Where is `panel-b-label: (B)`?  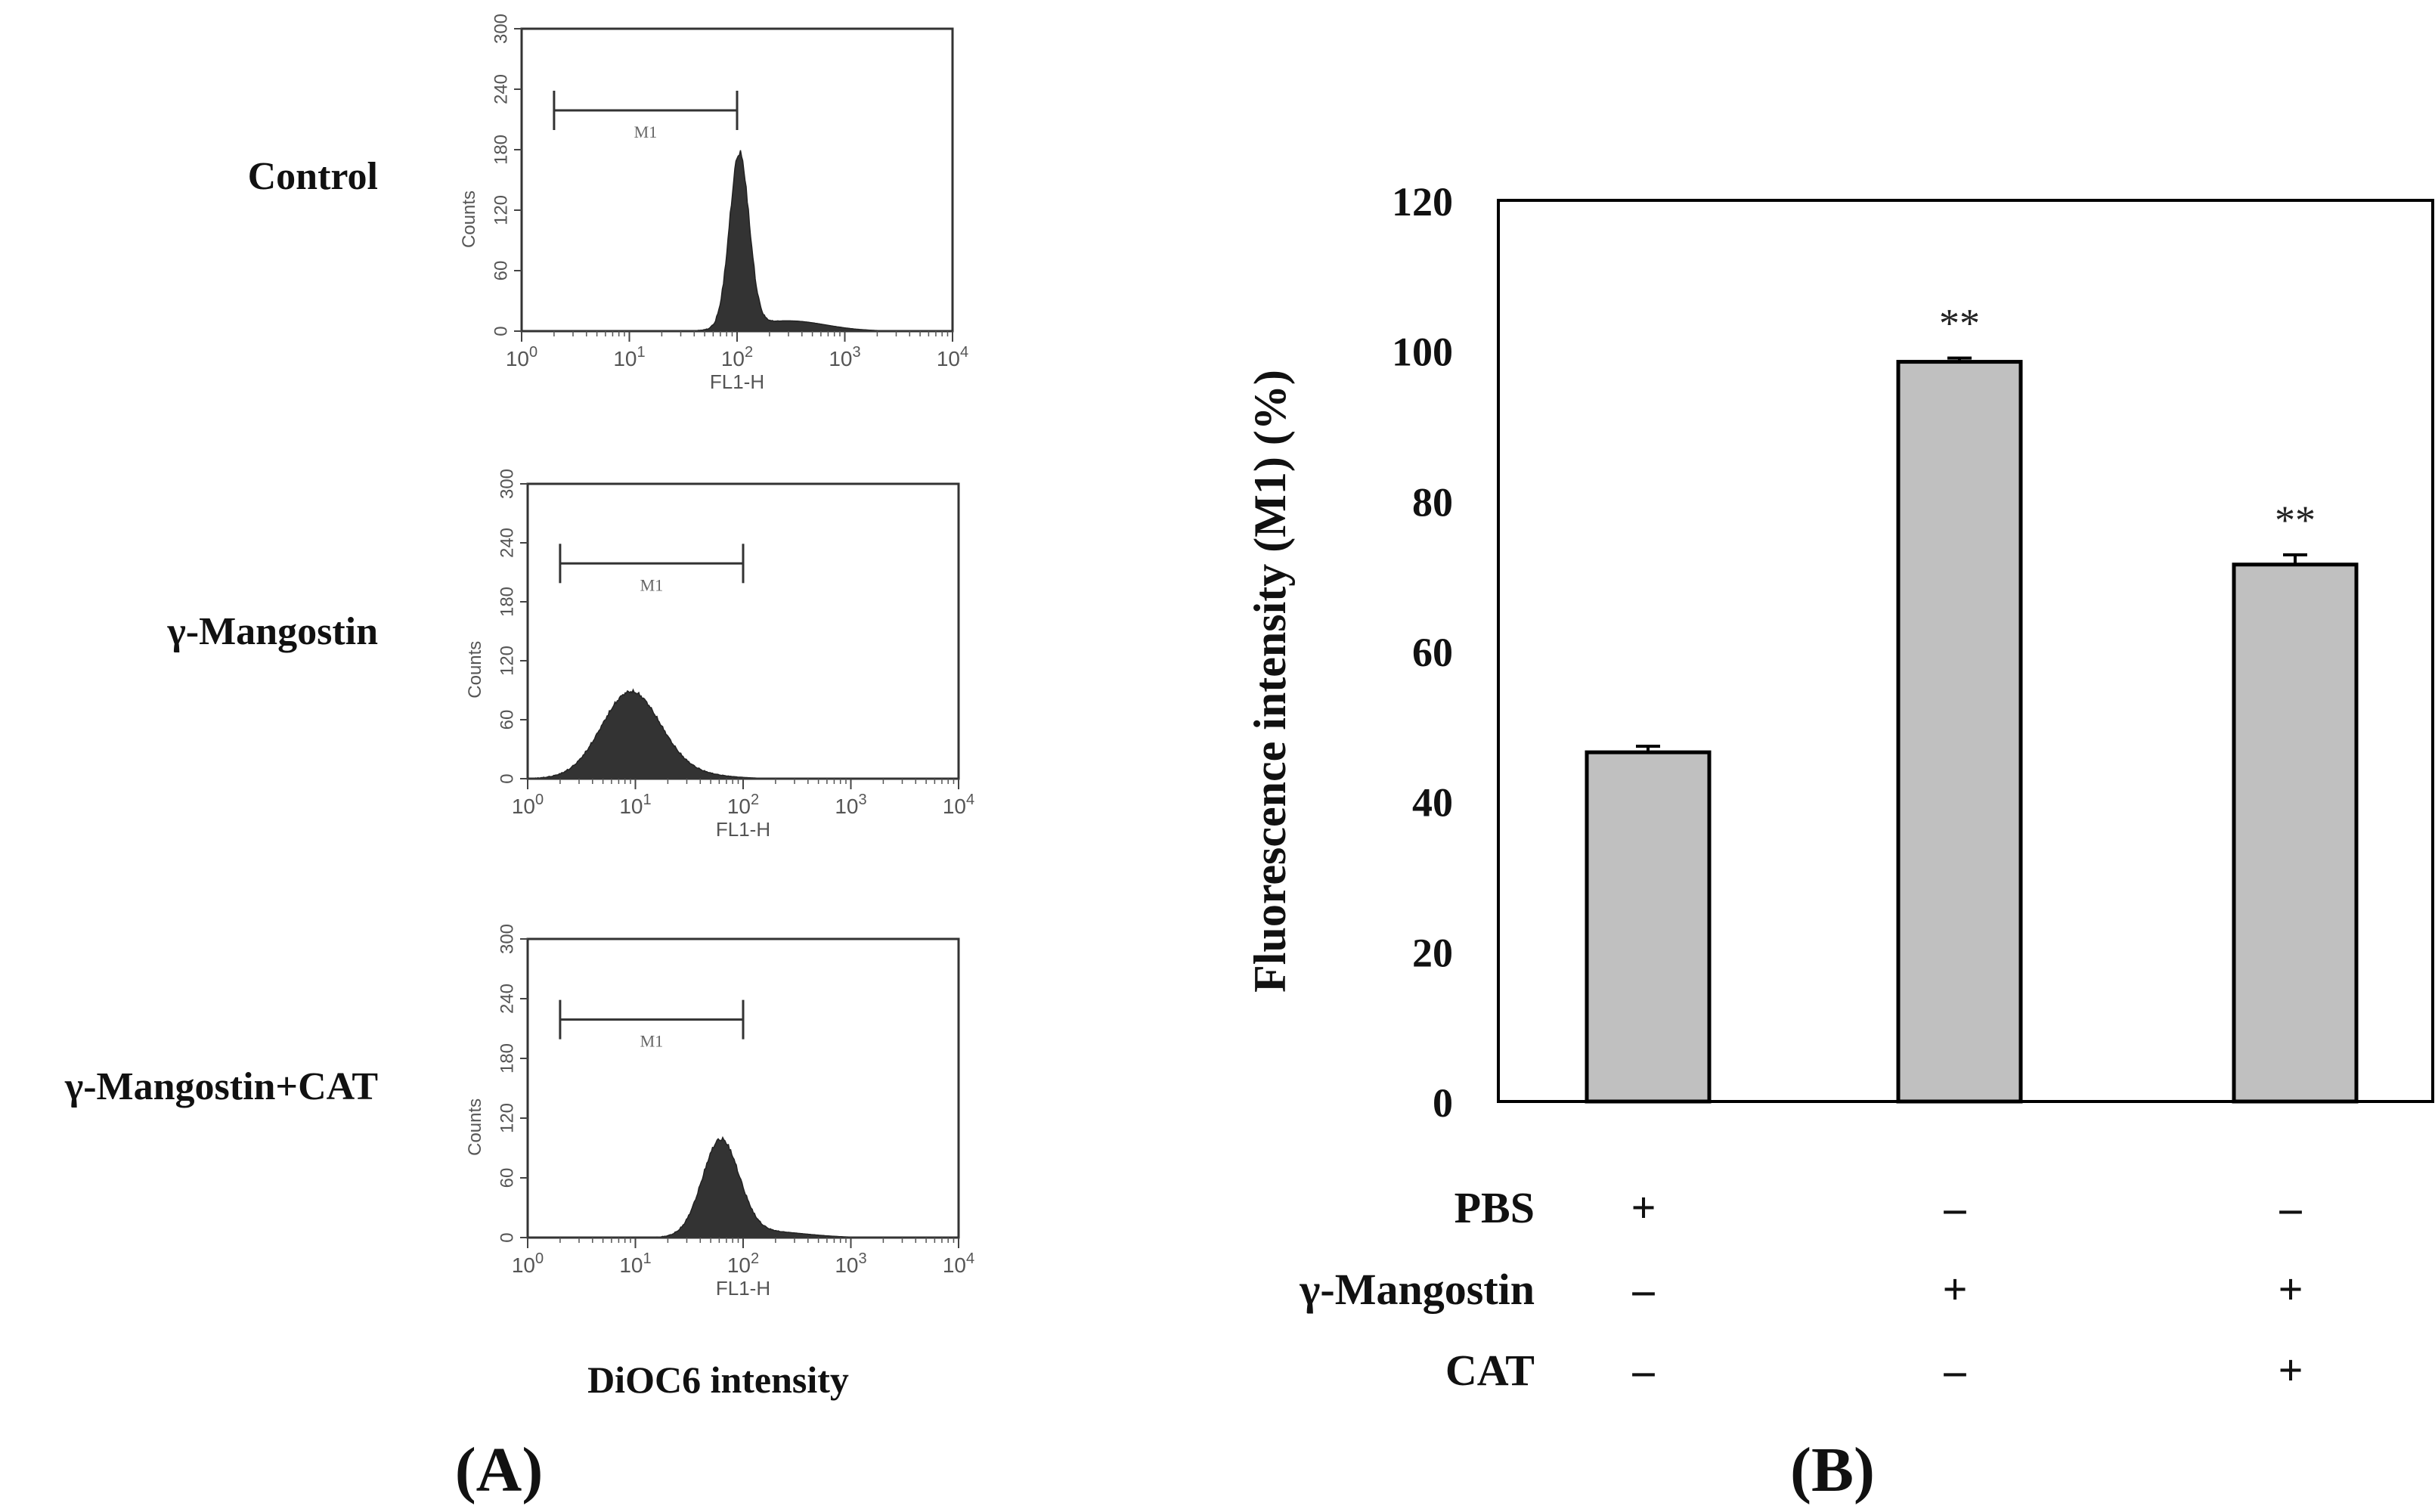 panel-b-label: (B) is located at coordinates (1832, 1470).